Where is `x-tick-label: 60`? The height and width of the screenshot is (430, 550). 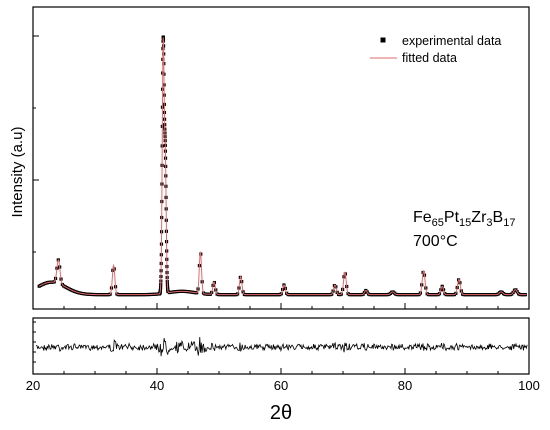
x-tick-label: 60 is located at coordinates (281, 385).